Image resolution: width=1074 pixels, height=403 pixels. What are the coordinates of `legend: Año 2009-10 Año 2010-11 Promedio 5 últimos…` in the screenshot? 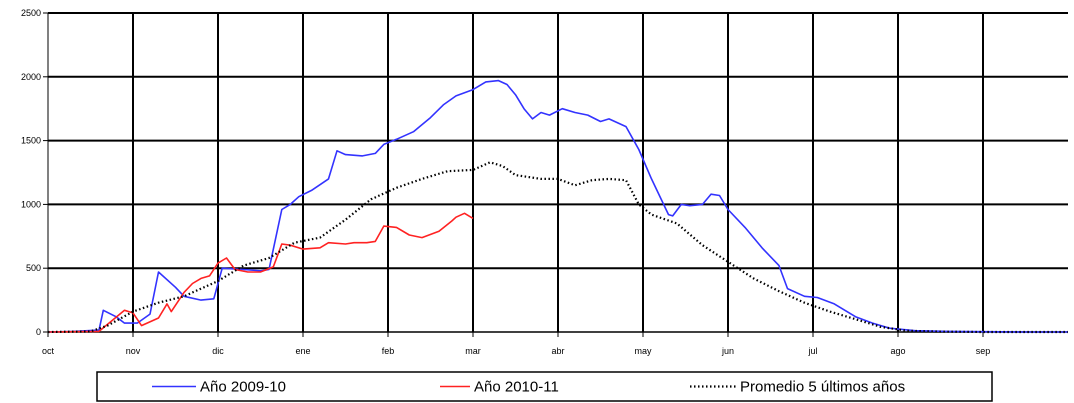 It's located at (544, 386).